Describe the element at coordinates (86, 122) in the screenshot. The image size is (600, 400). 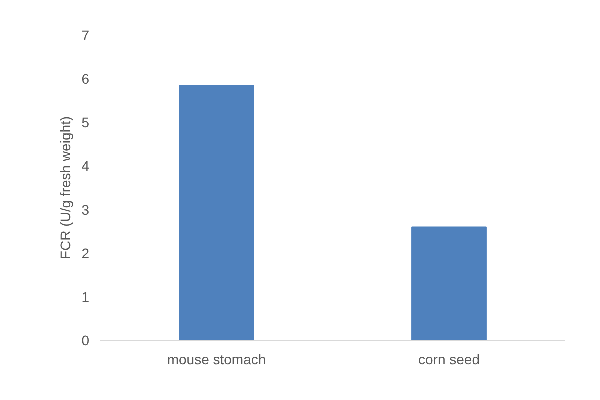
I see `y-tick-label: 5` at that location.